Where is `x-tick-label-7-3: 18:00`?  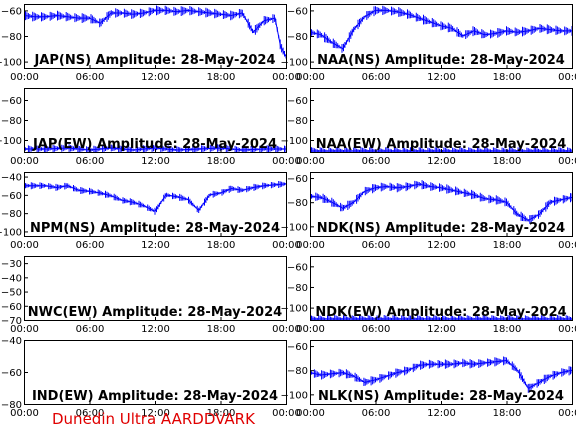 x-tick-label-7-3: 18:00 is located at coordinates (507, 329).